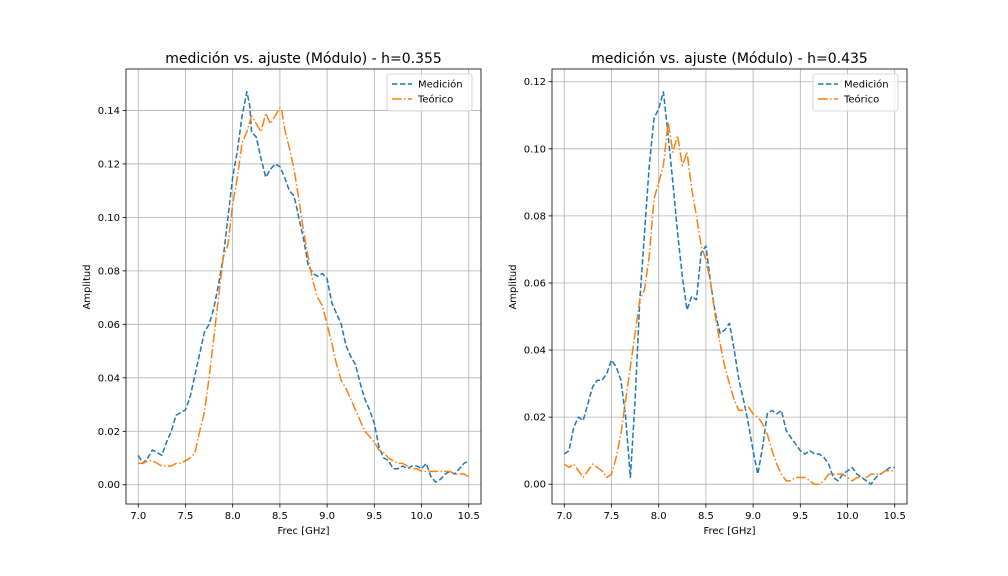  I want to click on right-chart-x-tick-label: 7.0, so click(564, 516).